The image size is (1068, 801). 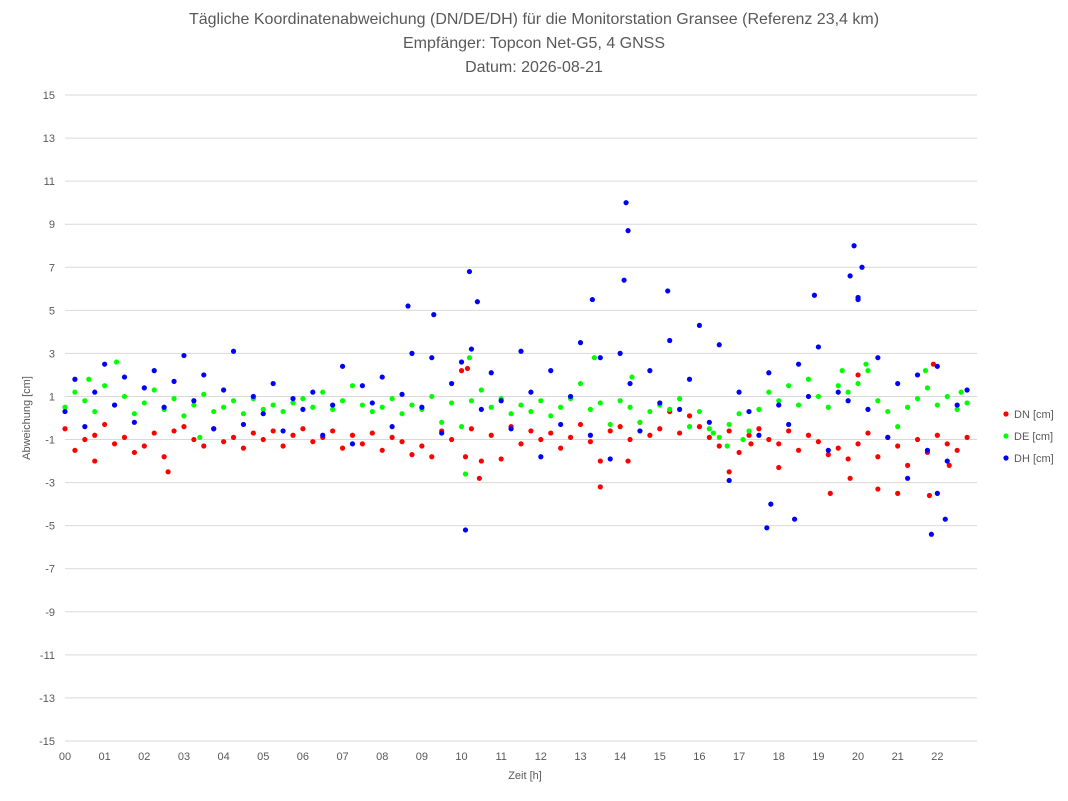 What do you see at coordinates (49, 96) in the screenshot?
I see `y-tick-label: 15` at bounding box center [49, 96].